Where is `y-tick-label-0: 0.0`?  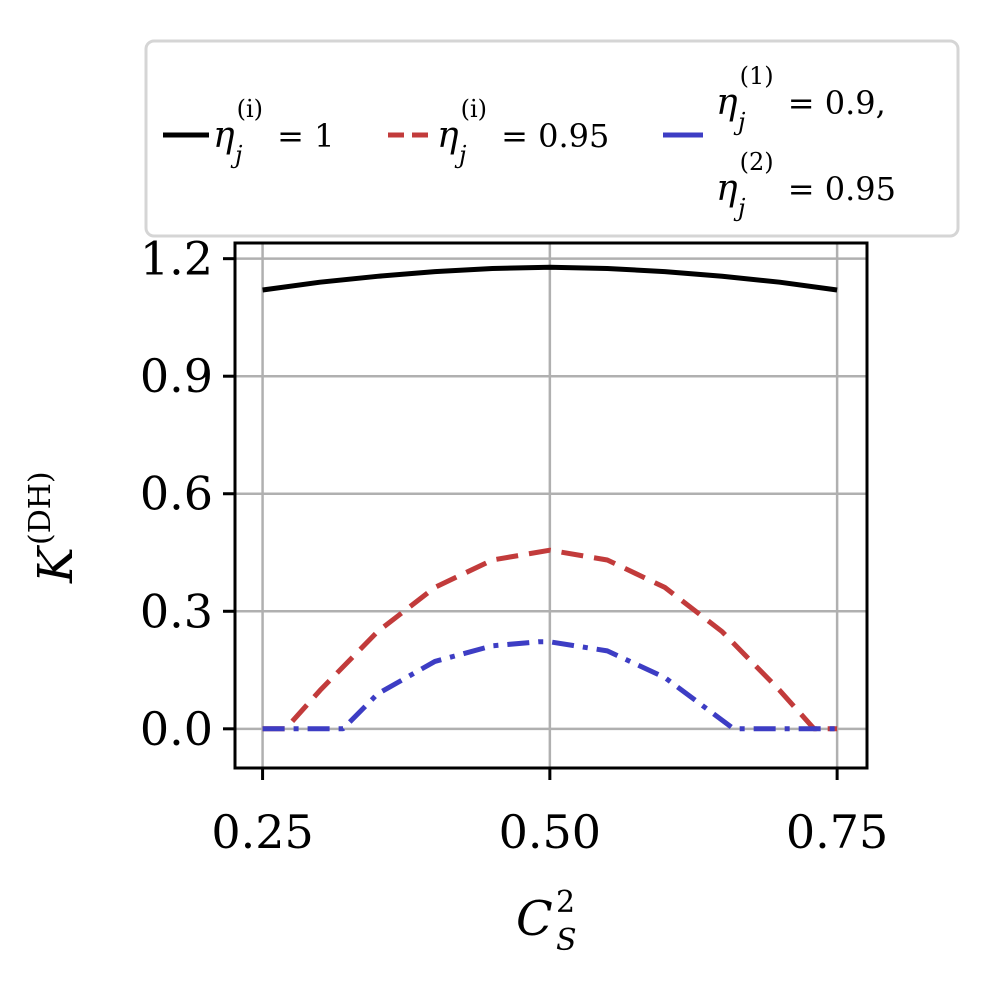 y-tick-label-0: 0.0 is located at coordinates (176, 729).